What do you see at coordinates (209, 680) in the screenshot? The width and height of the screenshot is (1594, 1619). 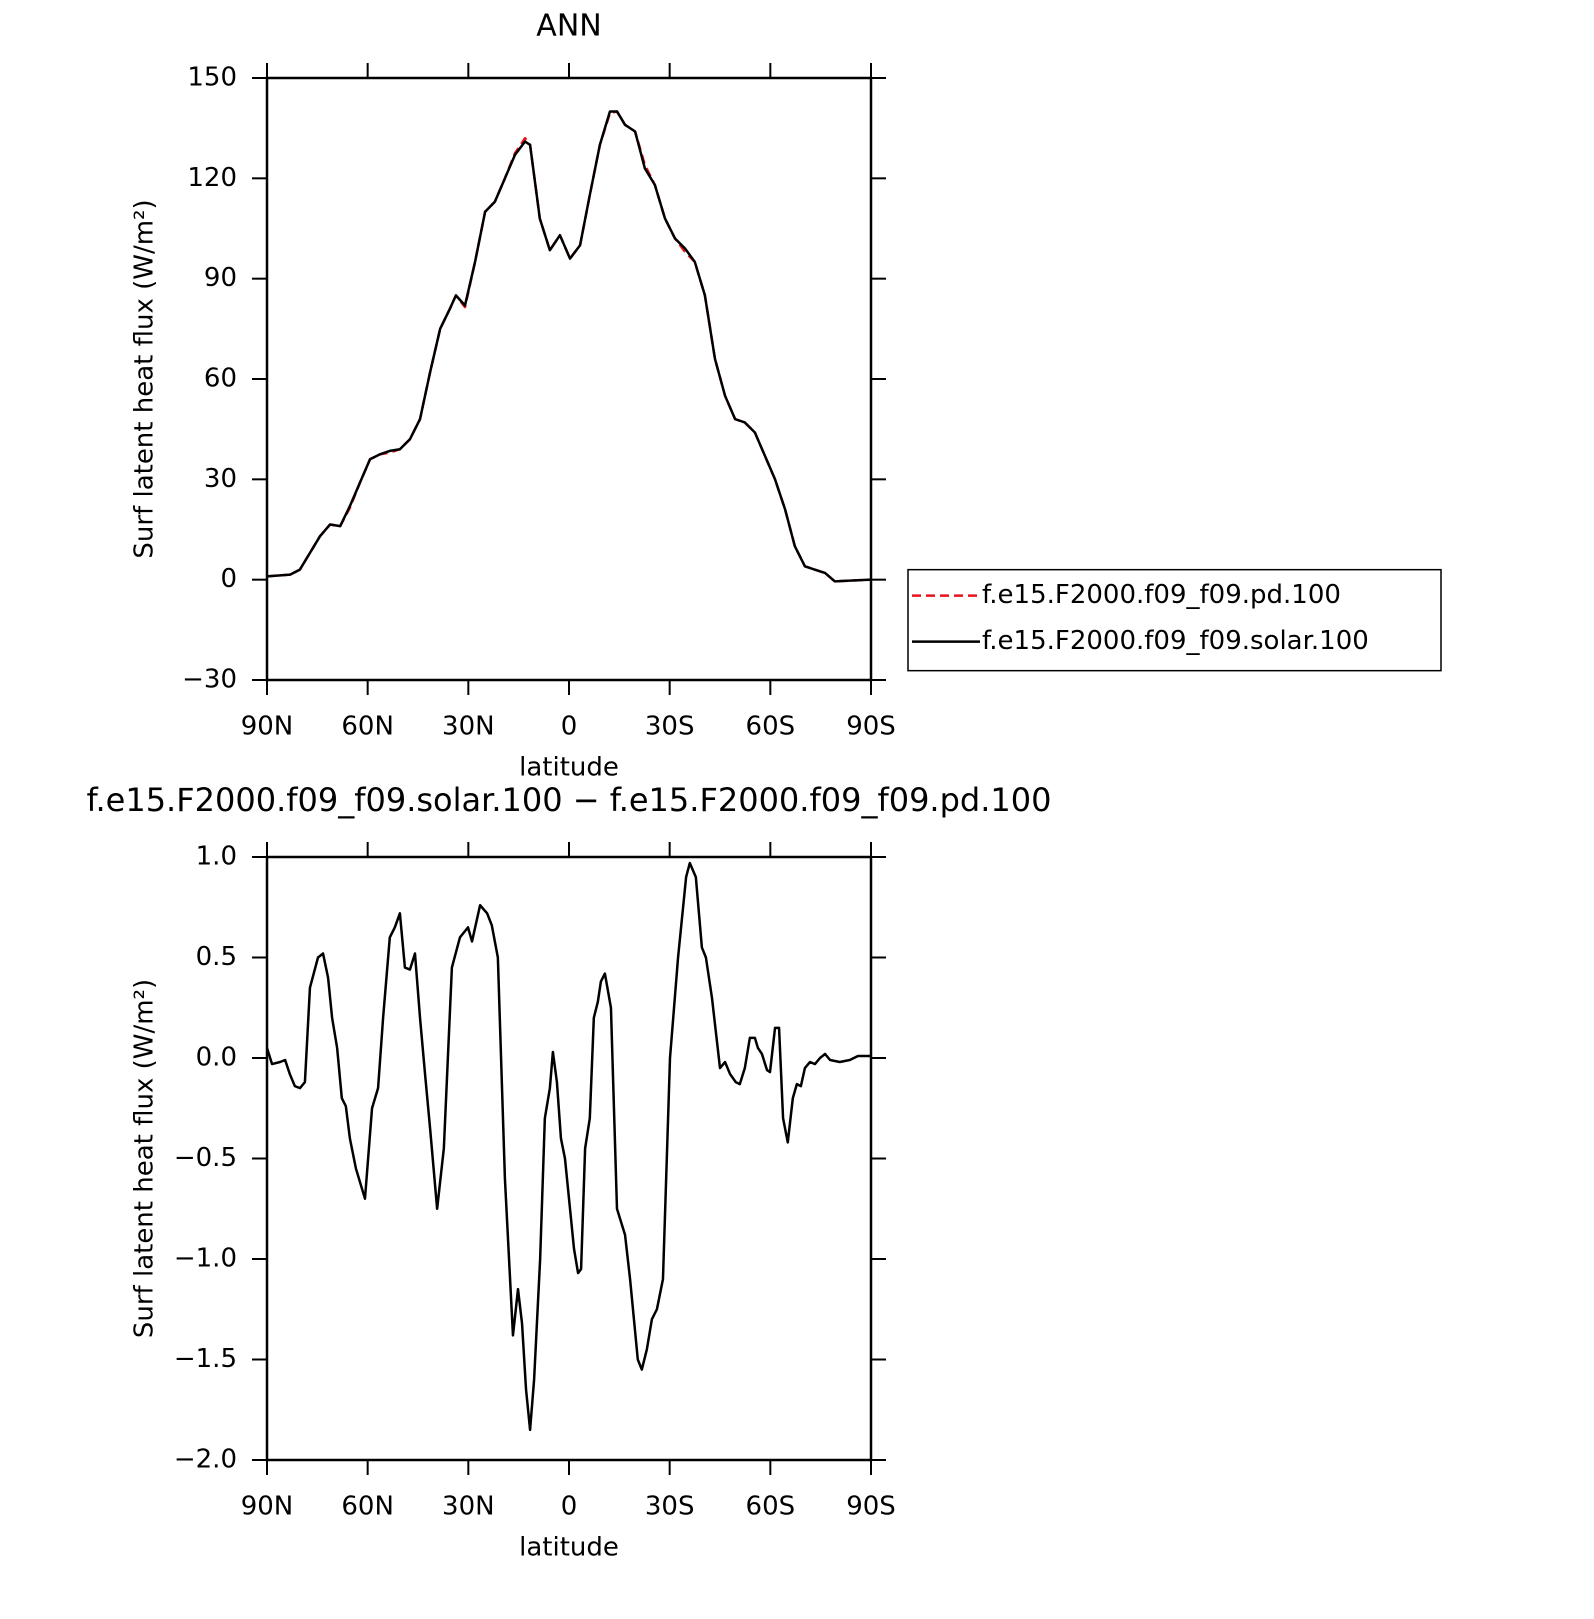 I see `y-tick-label: −30` at bounding box center [209, 680].